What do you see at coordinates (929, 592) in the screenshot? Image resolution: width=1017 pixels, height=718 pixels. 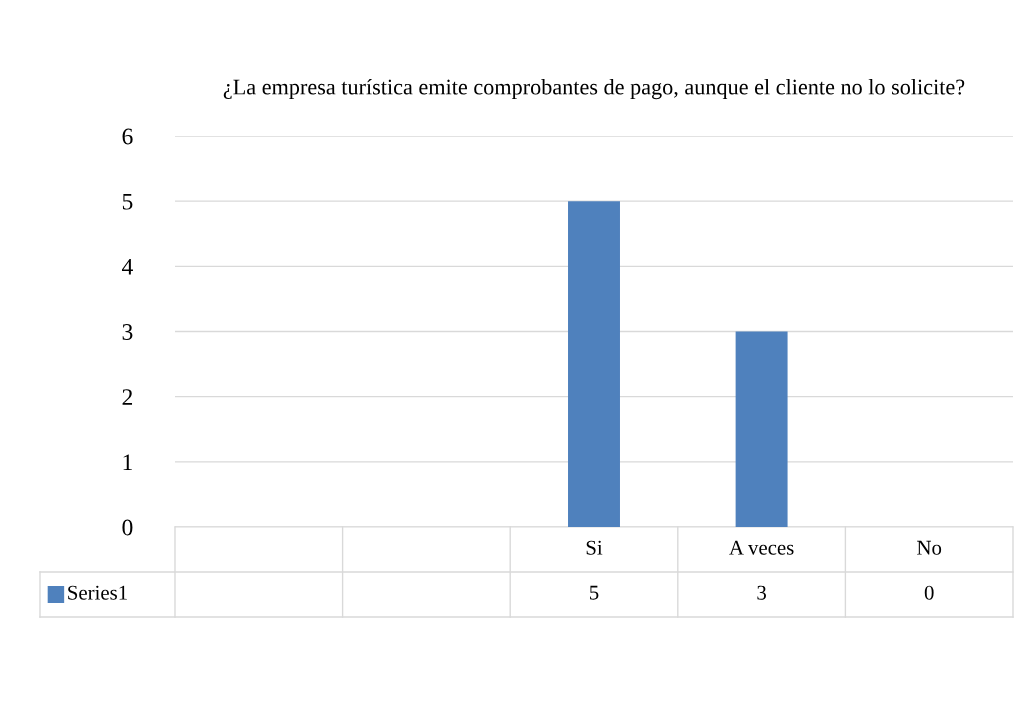 I see `data-label: 0` at bounding box center [929, 592].